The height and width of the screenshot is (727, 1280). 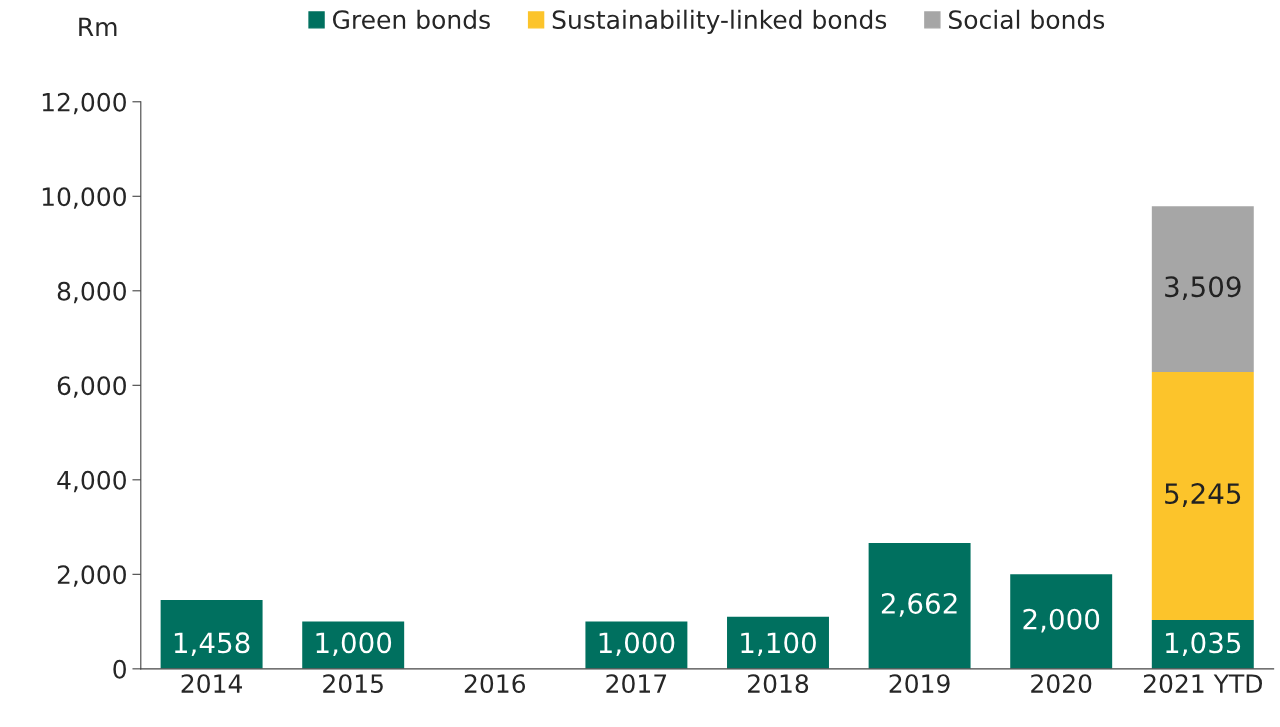 What do you see at coordinates (719, 21) in the screenshot?
I see `legend-label: Sustainability-linked bonds` at bounding box center [719, 21].